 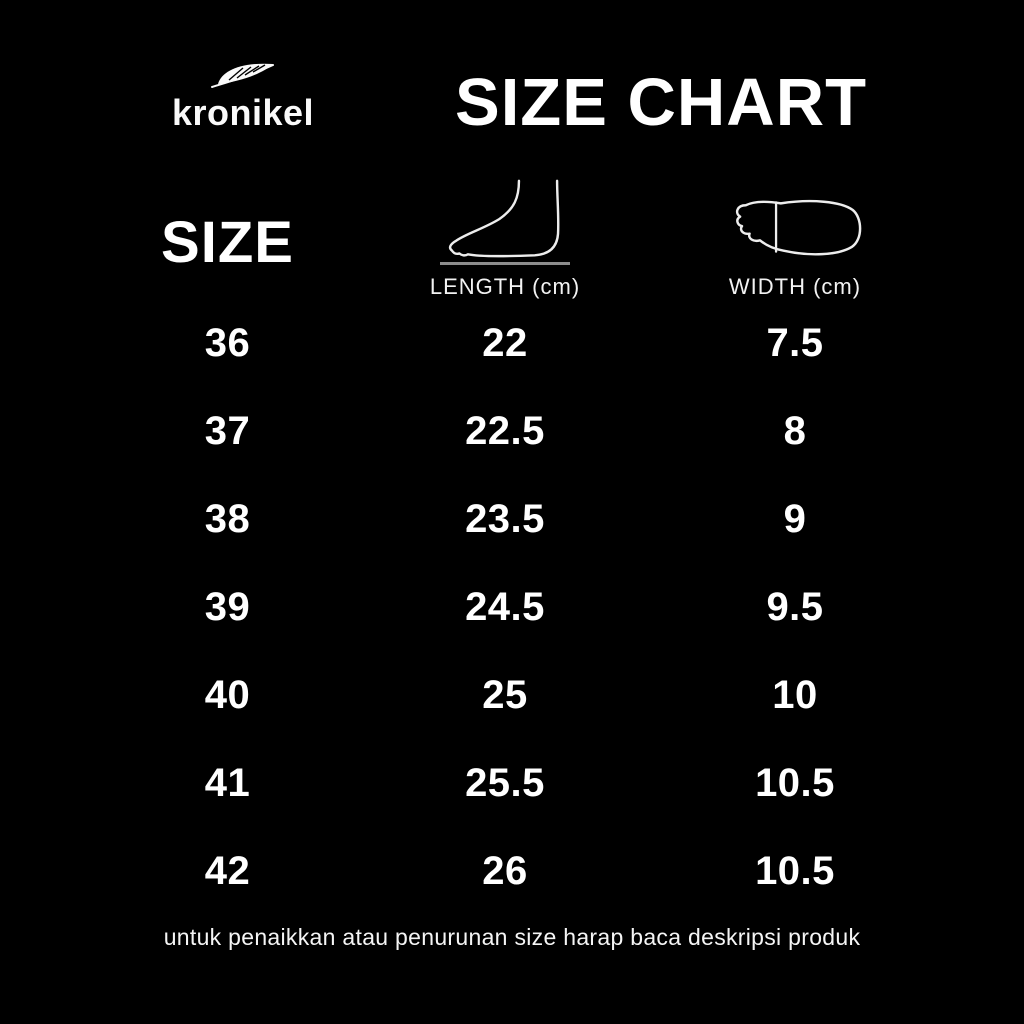 I want to click on table-row: 40 25 10, so click(x=517, y=695).